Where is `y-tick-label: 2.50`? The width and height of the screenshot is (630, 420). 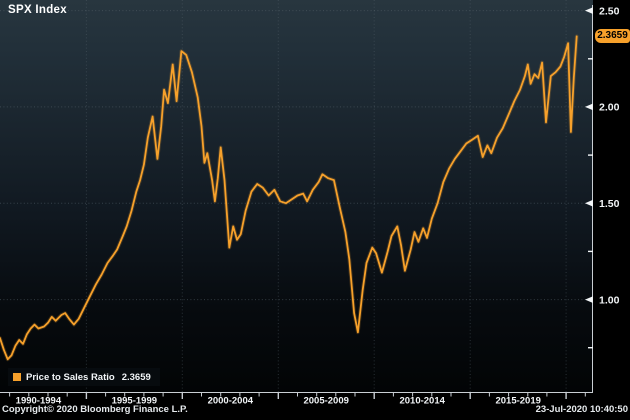
y-tick-label: 2.50 is located at coordinates (609, 11).